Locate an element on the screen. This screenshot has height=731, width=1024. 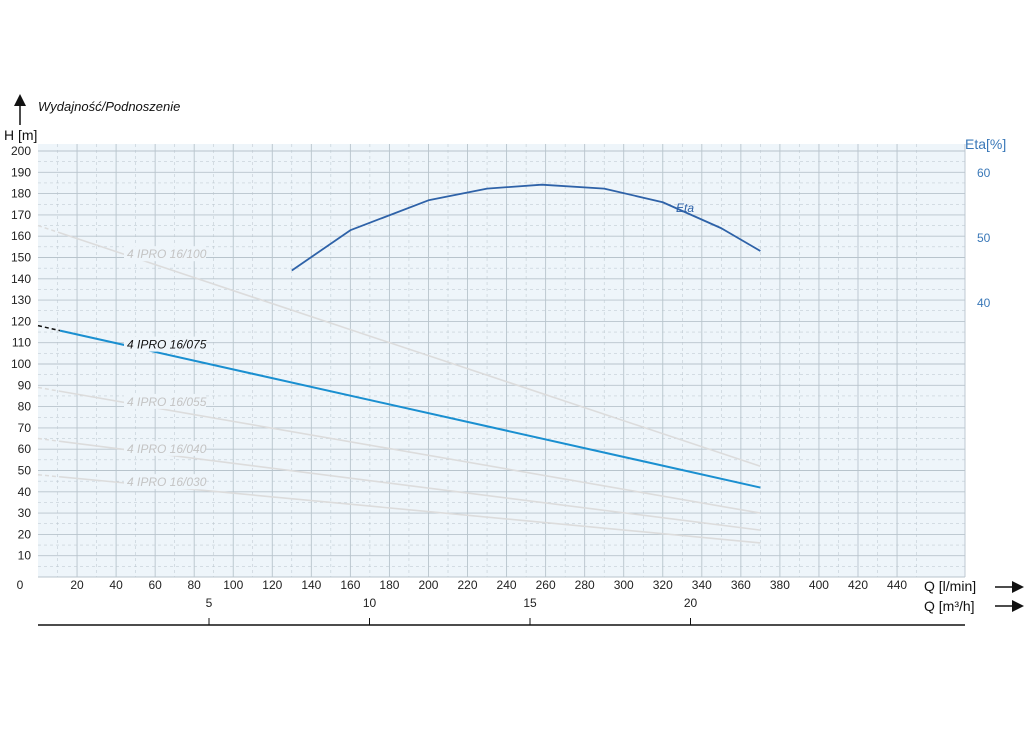
x-tick-label: 160 is located at coordinates (350, 585).